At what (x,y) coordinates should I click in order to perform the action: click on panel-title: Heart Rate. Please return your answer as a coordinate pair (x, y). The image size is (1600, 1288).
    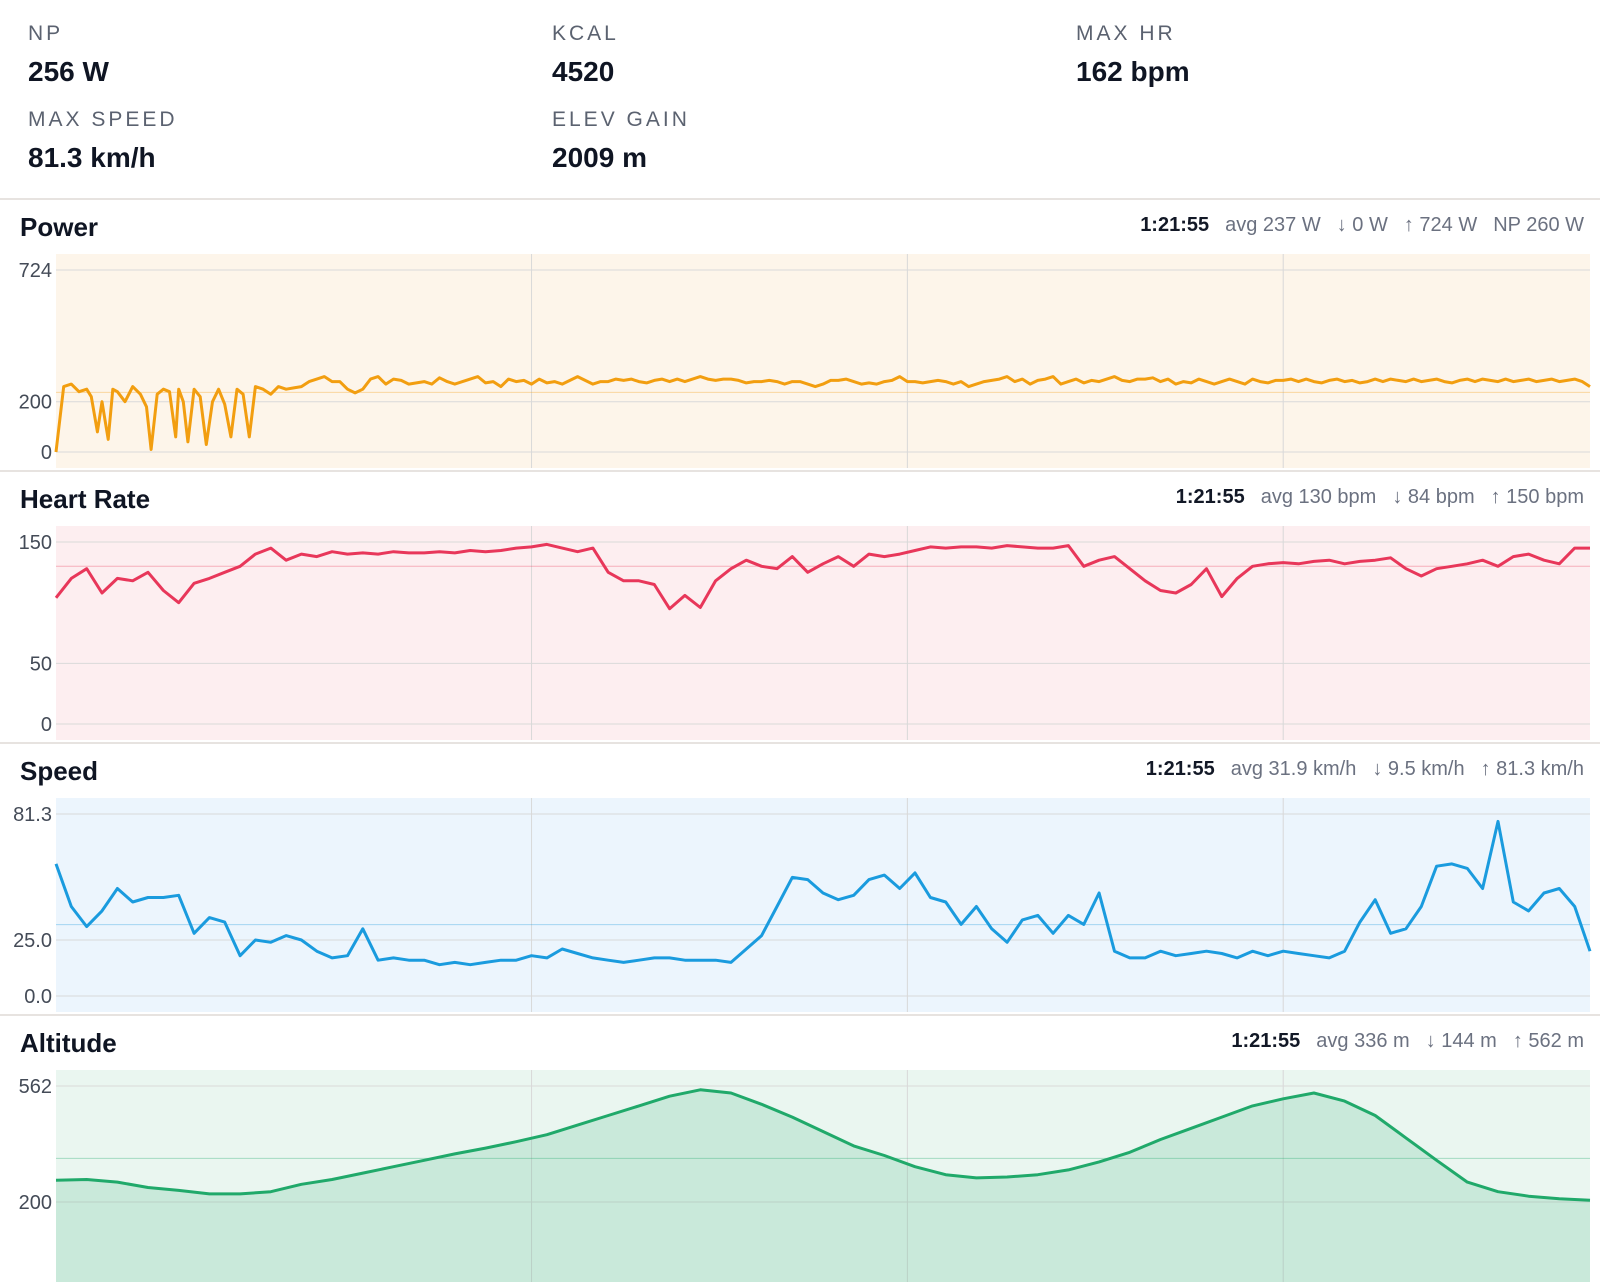
    Looking at the image, I should click on (85, 499).